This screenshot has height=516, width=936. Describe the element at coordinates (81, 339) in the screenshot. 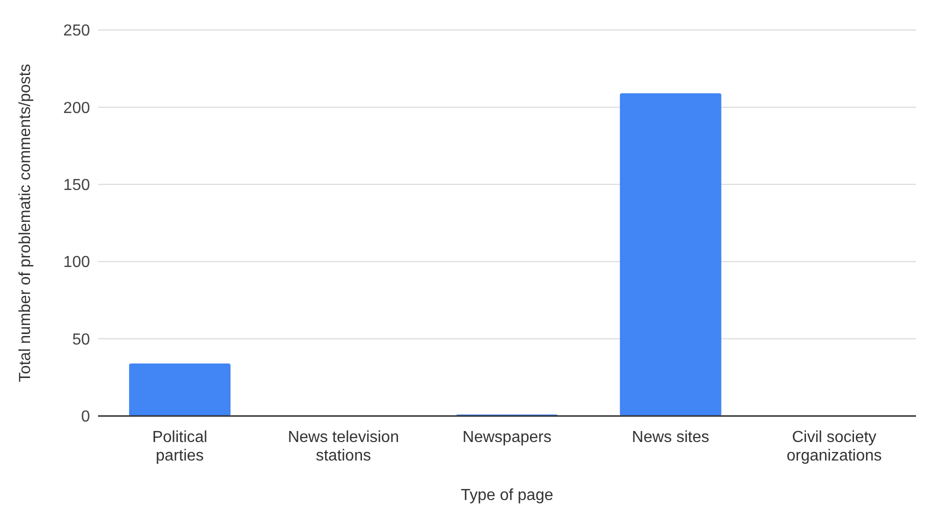

I see `y-tick-label: 50` at that location.